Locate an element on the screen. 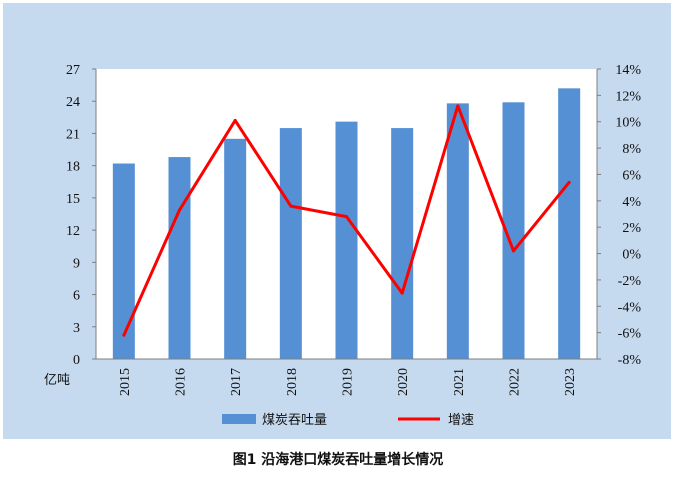 The image size is (676, 480). x-tick-label: 2019 is located at coordinates (348, 382).